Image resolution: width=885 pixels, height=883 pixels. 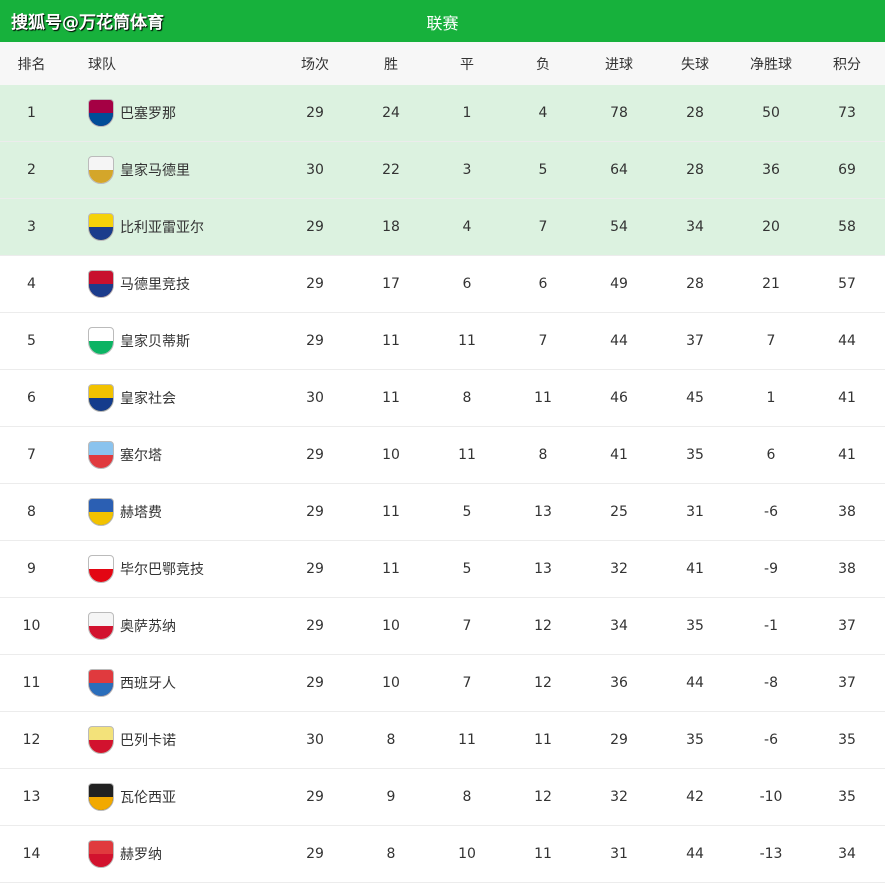 I want to click on team-name: 赫罗纳, so click(x=141, y=855).